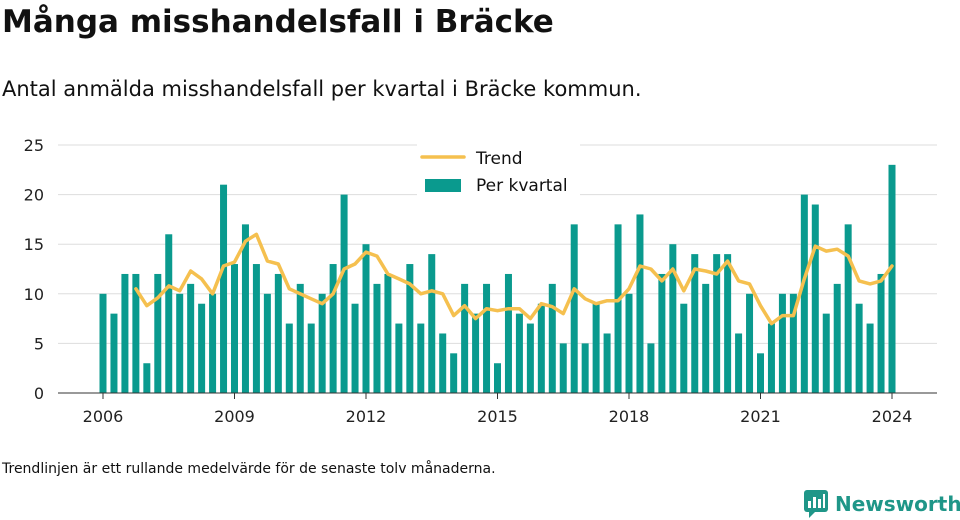 This screenshot has width=960, height=520. I want to click on legend-bar-swatch, so click(443, 185).